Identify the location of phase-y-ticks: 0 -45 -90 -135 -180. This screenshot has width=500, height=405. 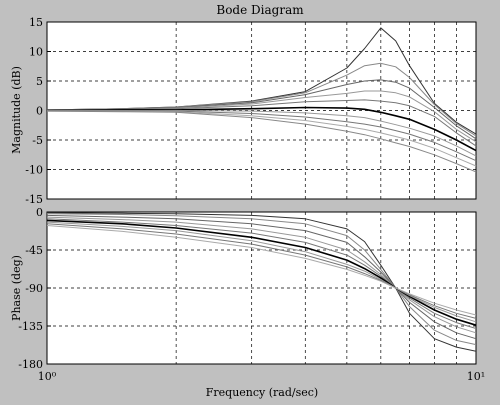
(34, 288).